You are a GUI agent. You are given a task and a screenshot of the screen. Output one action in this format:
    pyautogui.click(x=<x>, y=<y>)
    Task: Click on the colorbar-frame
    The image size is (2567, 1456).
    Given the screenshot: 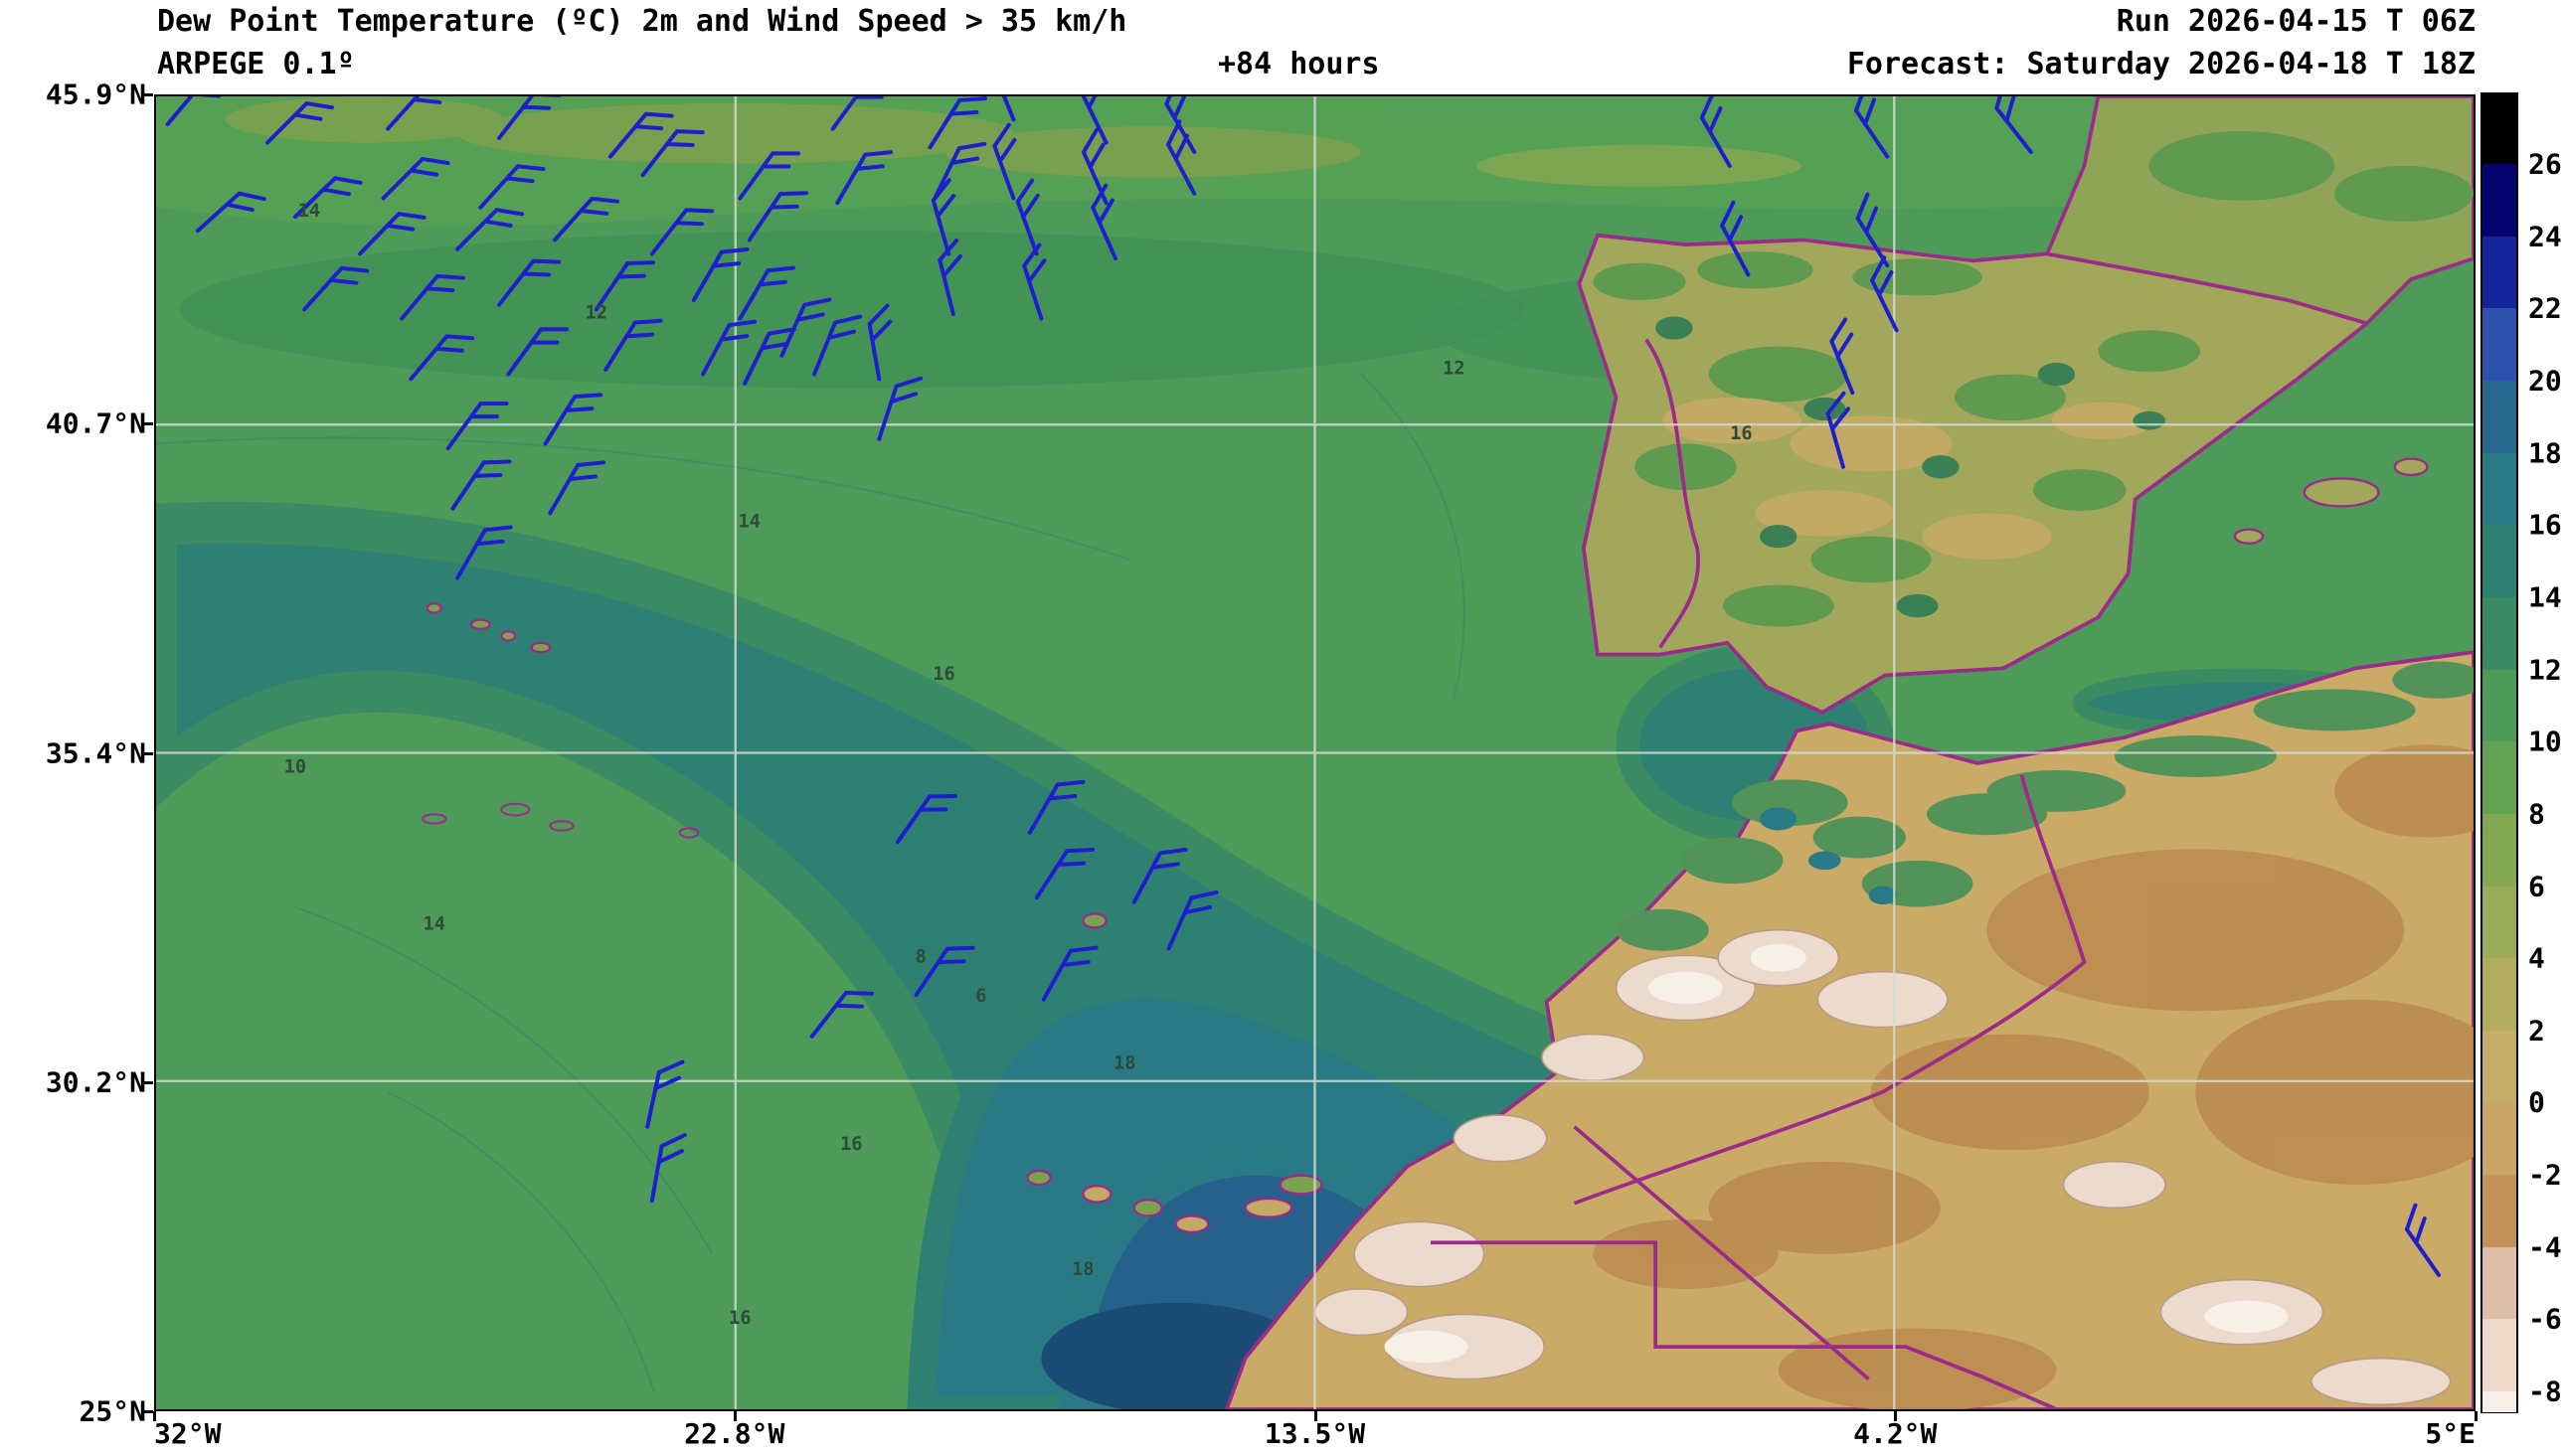 What is the action you would take?
    pyautogui.click(x=2499, y=752)
    